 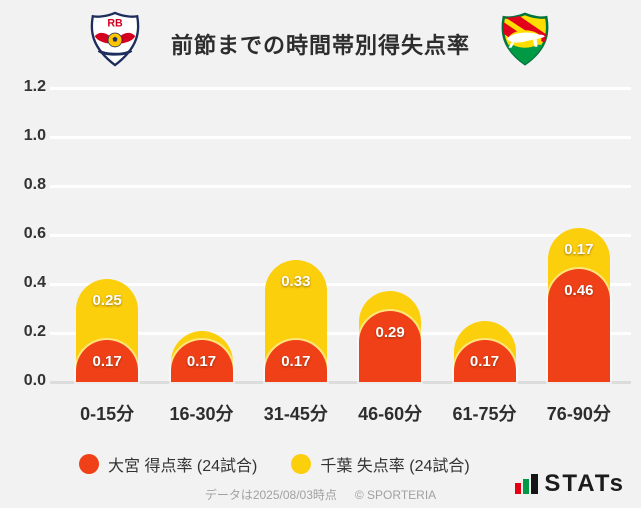 What do you see at coordinates (34, 86) in the screenshot?
I see `y-tick-label: 1.2` at bounding box center [34, 86].